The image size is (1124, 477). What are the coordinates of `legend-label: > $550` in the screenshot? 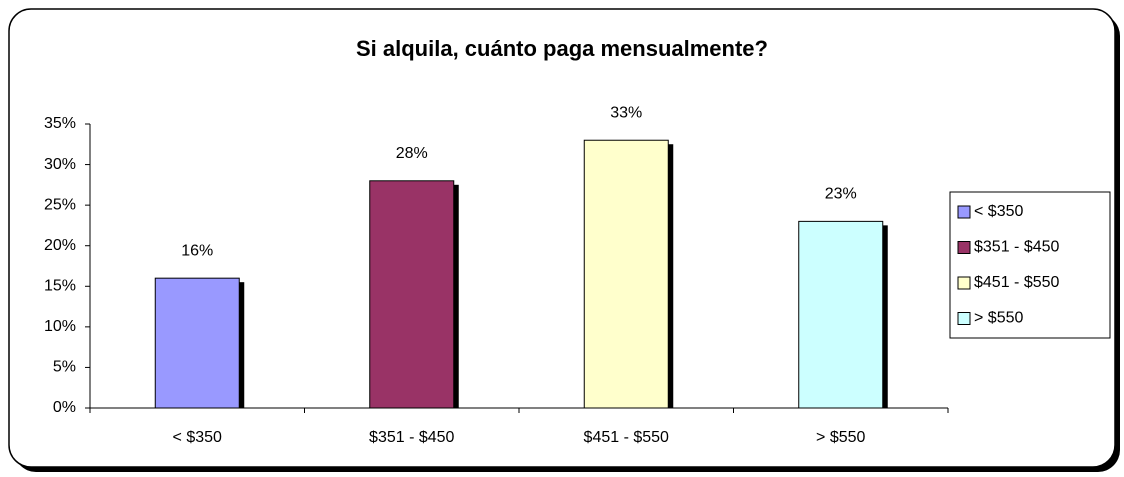 It's located at (998, 318).